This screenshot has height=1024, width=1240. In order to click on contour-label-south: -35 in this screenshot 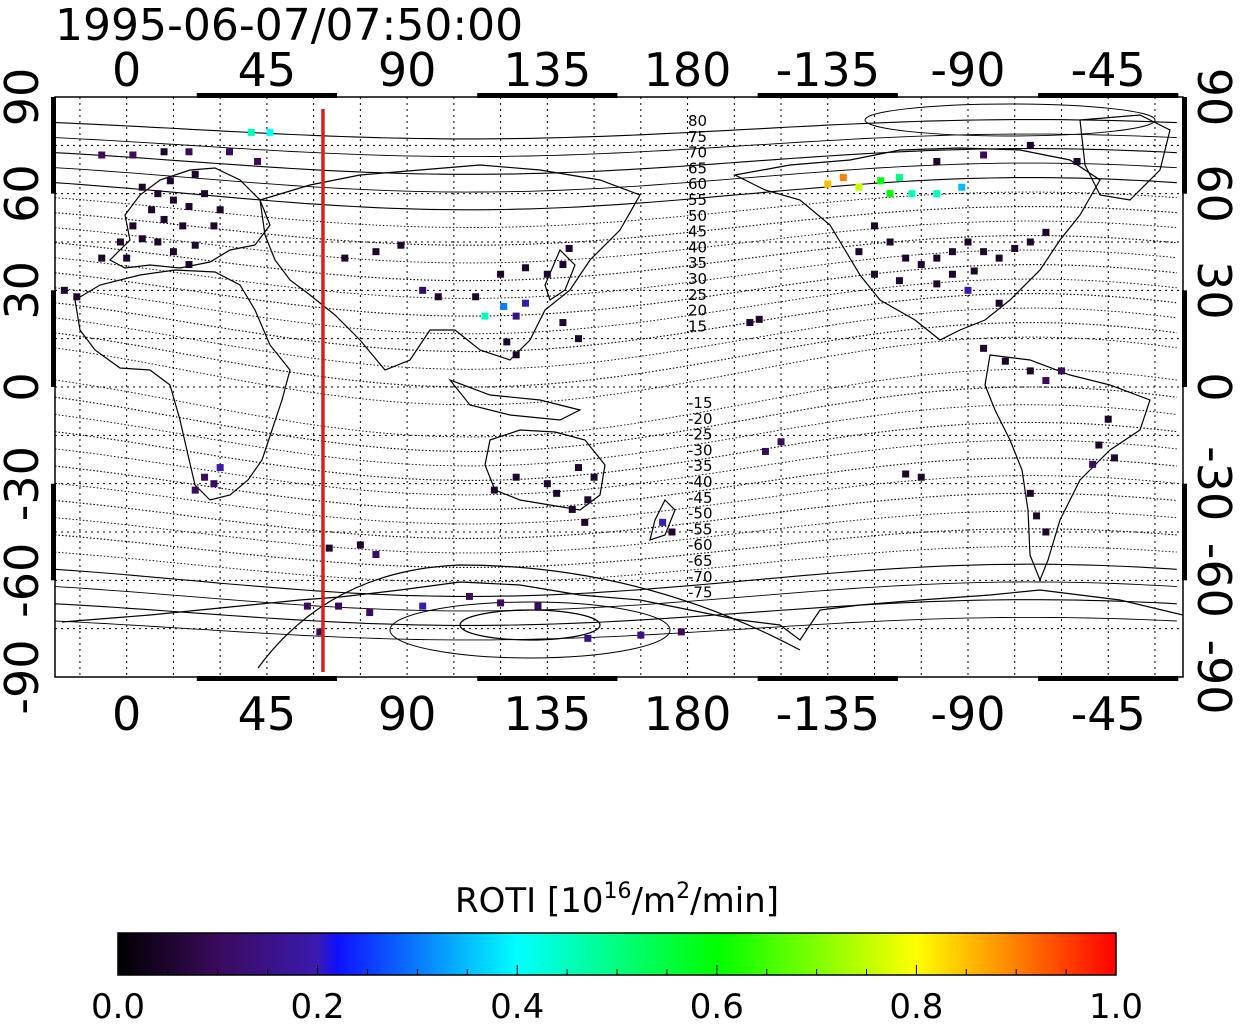, I will do `click(700, 466)`.